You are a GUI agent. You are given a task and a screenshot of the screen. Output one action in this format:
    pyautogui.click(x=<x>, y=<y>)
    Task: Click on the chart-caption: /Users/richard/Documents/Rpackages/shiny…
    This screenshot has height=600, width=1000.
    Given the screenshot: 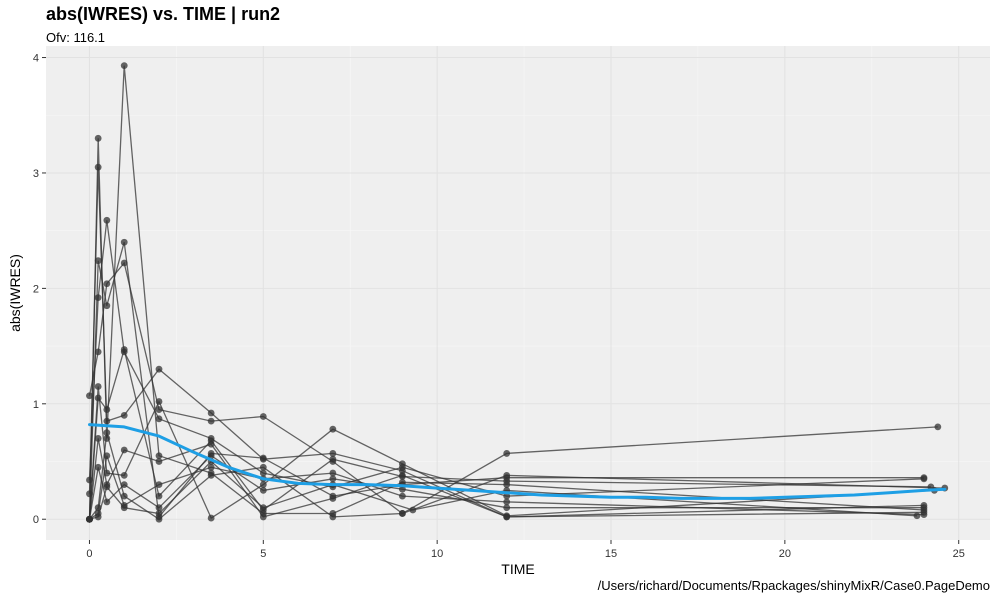 What is the action you would take?
    pyautogui.click(x=793, y=585)
    